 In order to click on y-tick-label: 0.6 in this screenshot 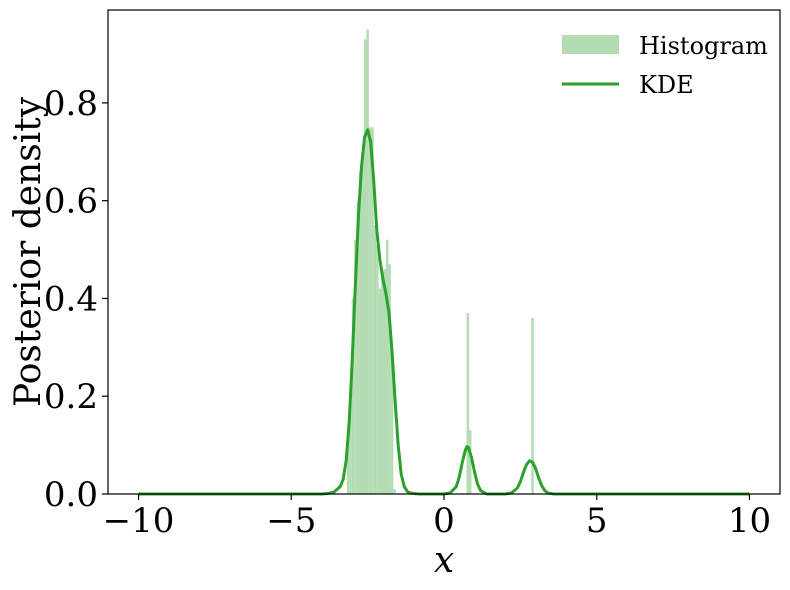, I will do `click(71, 202)`.